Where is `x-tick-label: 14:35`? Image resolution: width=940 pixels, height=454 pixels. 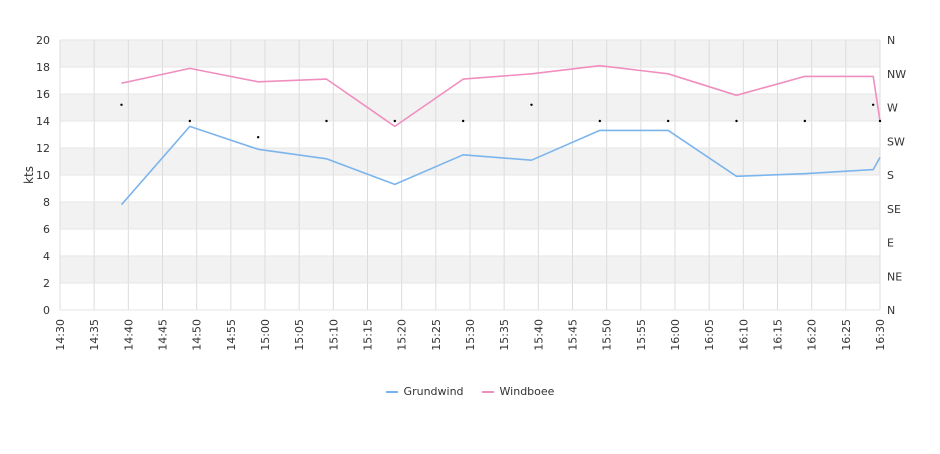
x-tick-label: 14:35 is located at coordinates (94, 335).